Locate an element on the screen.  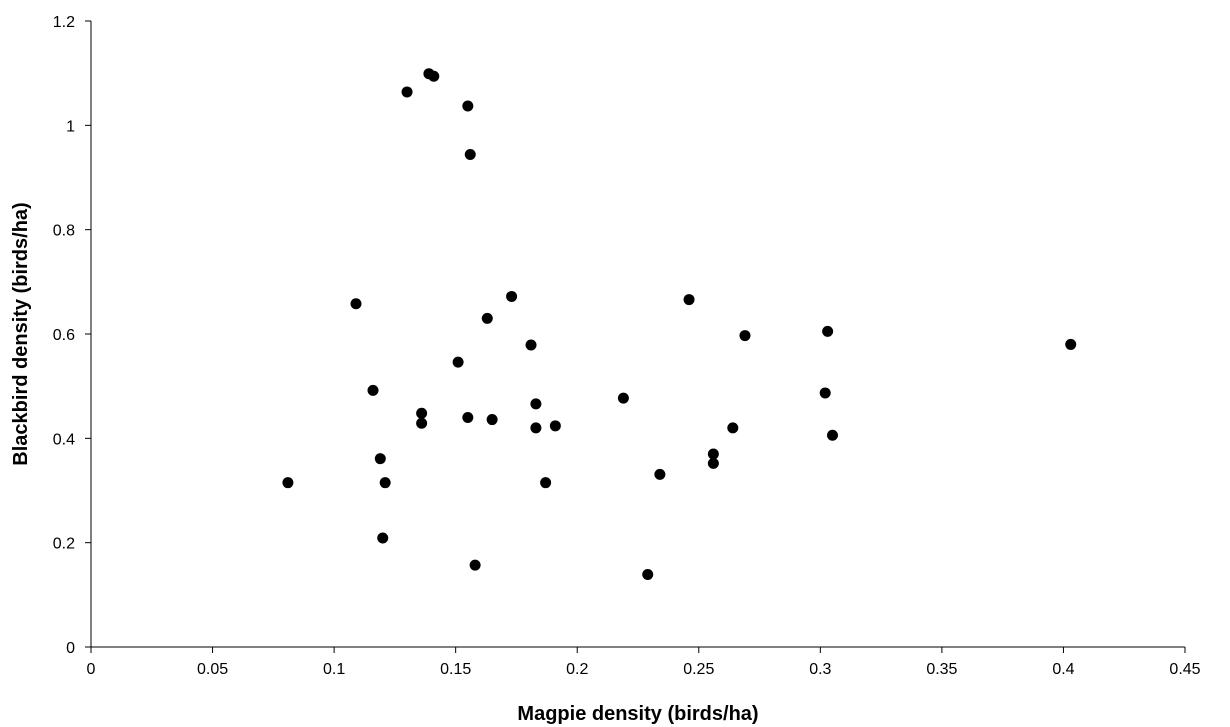
y-tick-label: 0.4 is located at coordinates (64, 439).